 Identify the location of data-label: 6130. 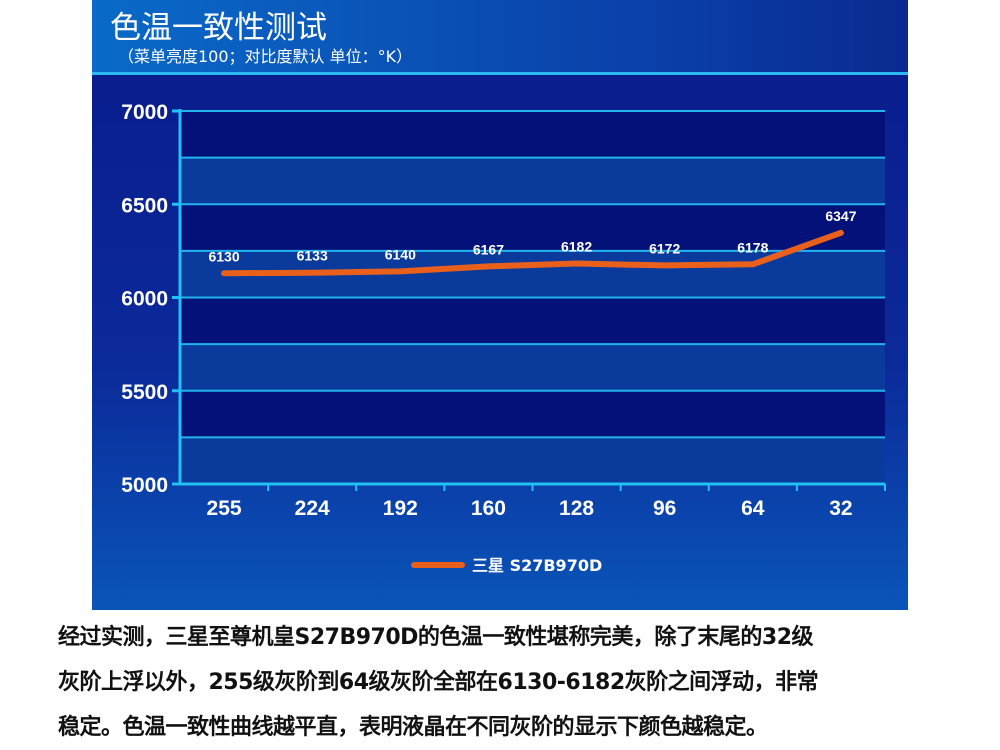
(223, 256).